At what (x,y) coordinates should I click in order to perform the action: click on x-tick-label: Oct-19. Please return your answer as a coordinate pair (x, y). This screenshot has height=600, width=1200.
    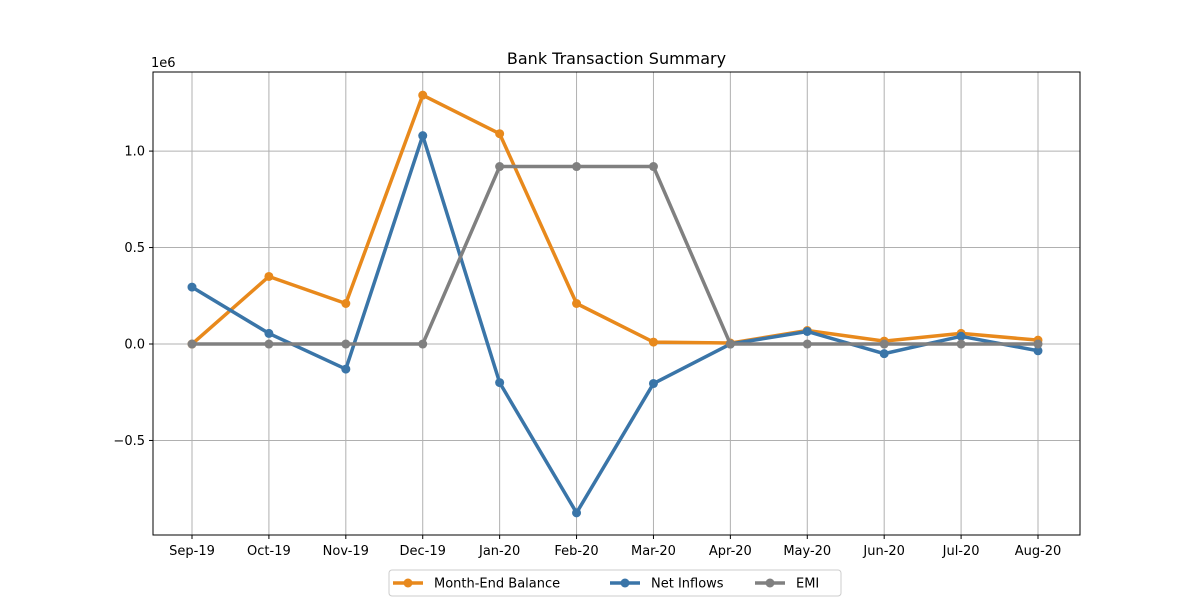
    Looking at the image, I should click on (269, 551).